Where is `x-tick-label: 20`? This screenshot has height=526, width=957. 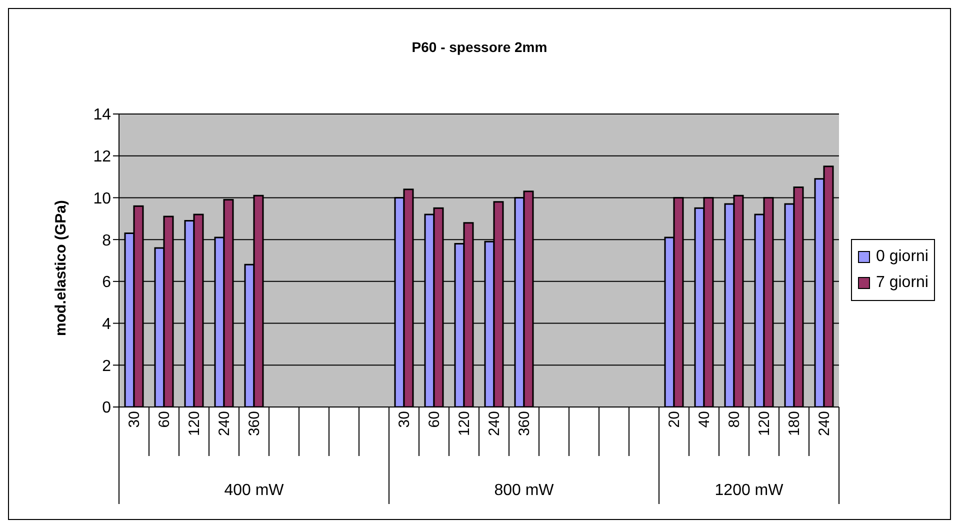 x-tick-label: 20 is located at coordinates (674, 419).